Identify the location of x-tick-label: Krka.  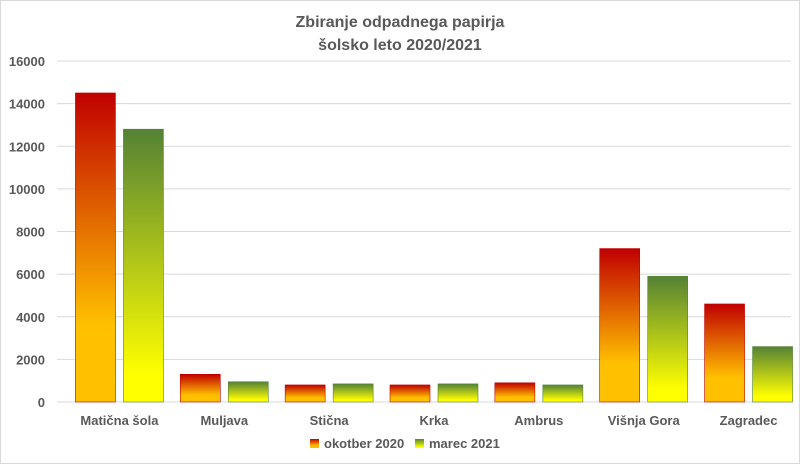
(435, 420).